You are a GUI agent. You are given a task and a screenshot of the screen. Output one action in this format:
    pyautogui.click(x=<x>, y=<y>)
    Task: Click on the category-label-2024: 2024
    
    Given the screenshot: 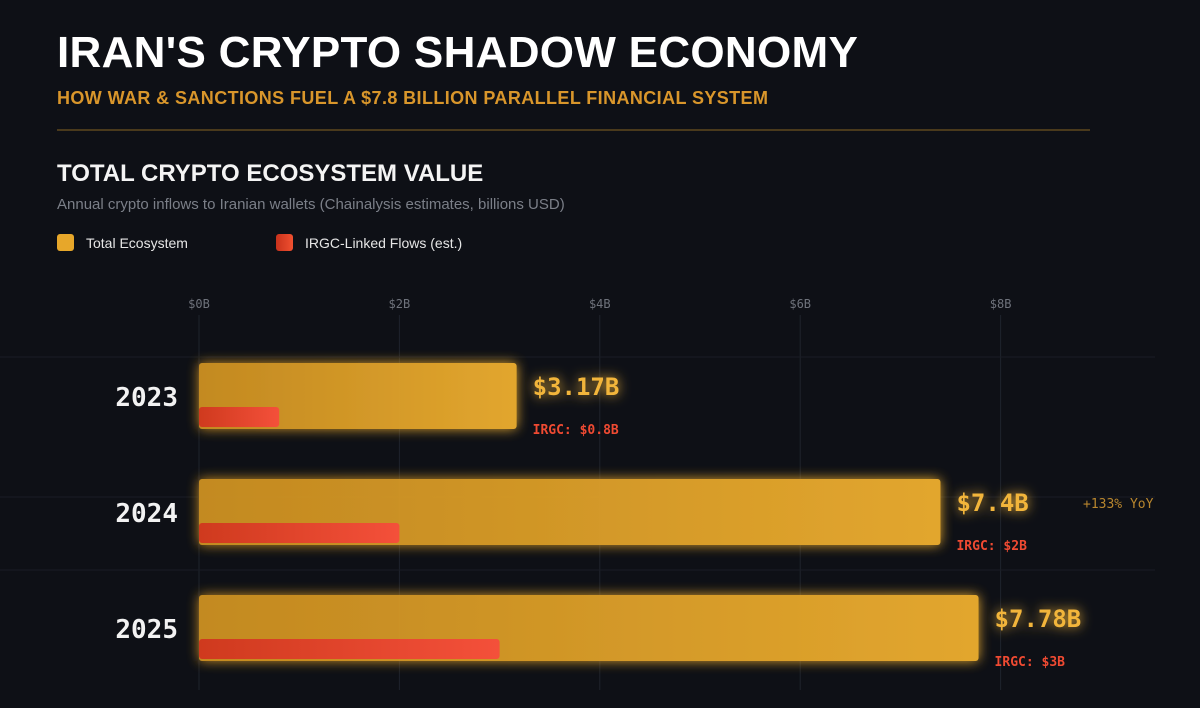 What is the action you would take?
    pyautogui.click(x=146, y=514)
    